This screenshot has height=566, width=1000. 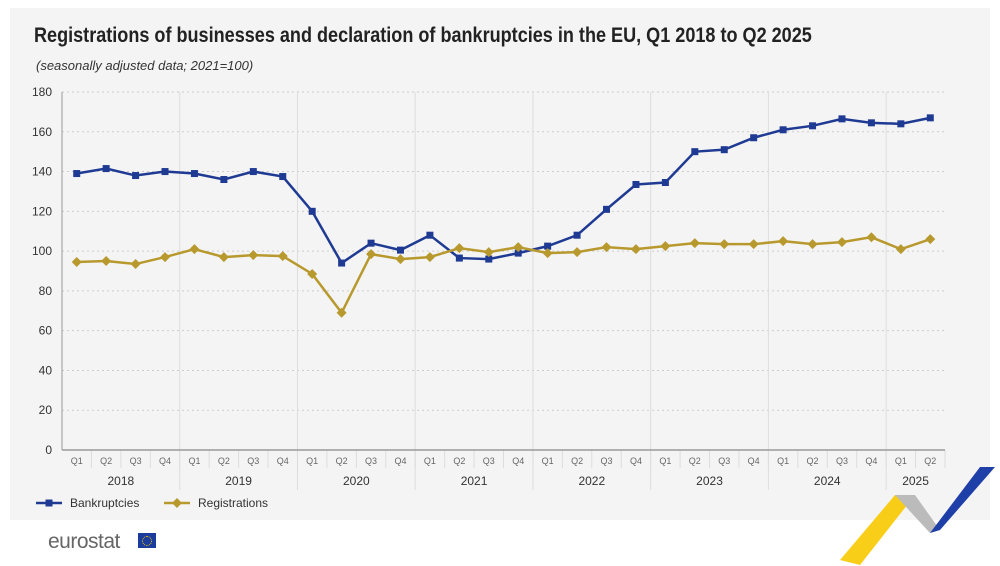 What do you see at coordinates (121, 481) in the screenshot?
I see `x-year-label: 2018` at bounding box center [121, 481].